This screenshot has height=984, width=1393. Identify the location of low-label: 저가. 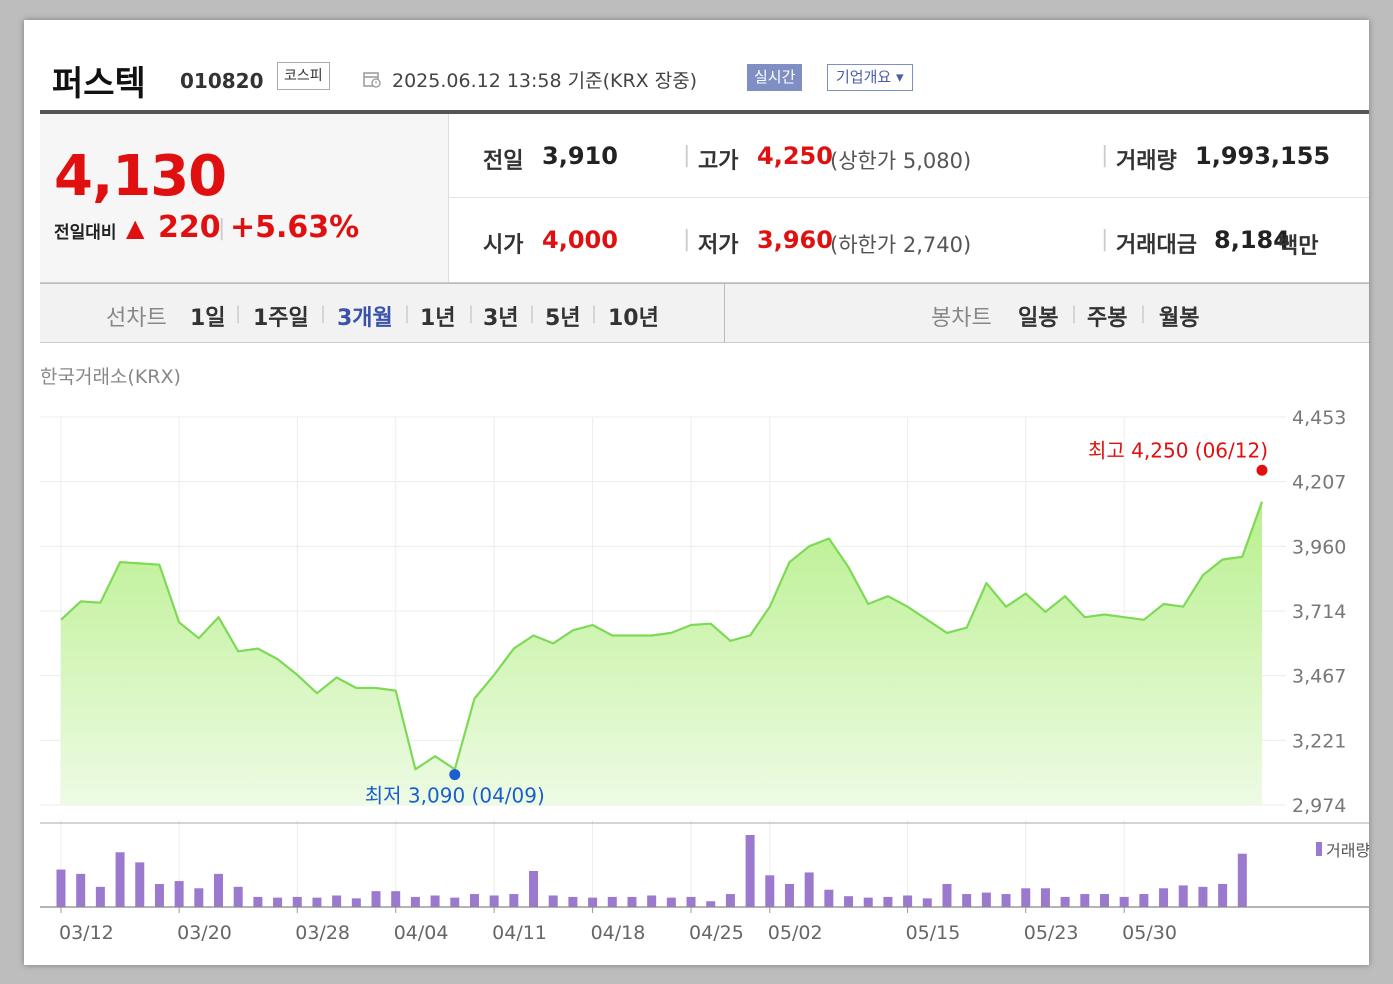
(718, 245).